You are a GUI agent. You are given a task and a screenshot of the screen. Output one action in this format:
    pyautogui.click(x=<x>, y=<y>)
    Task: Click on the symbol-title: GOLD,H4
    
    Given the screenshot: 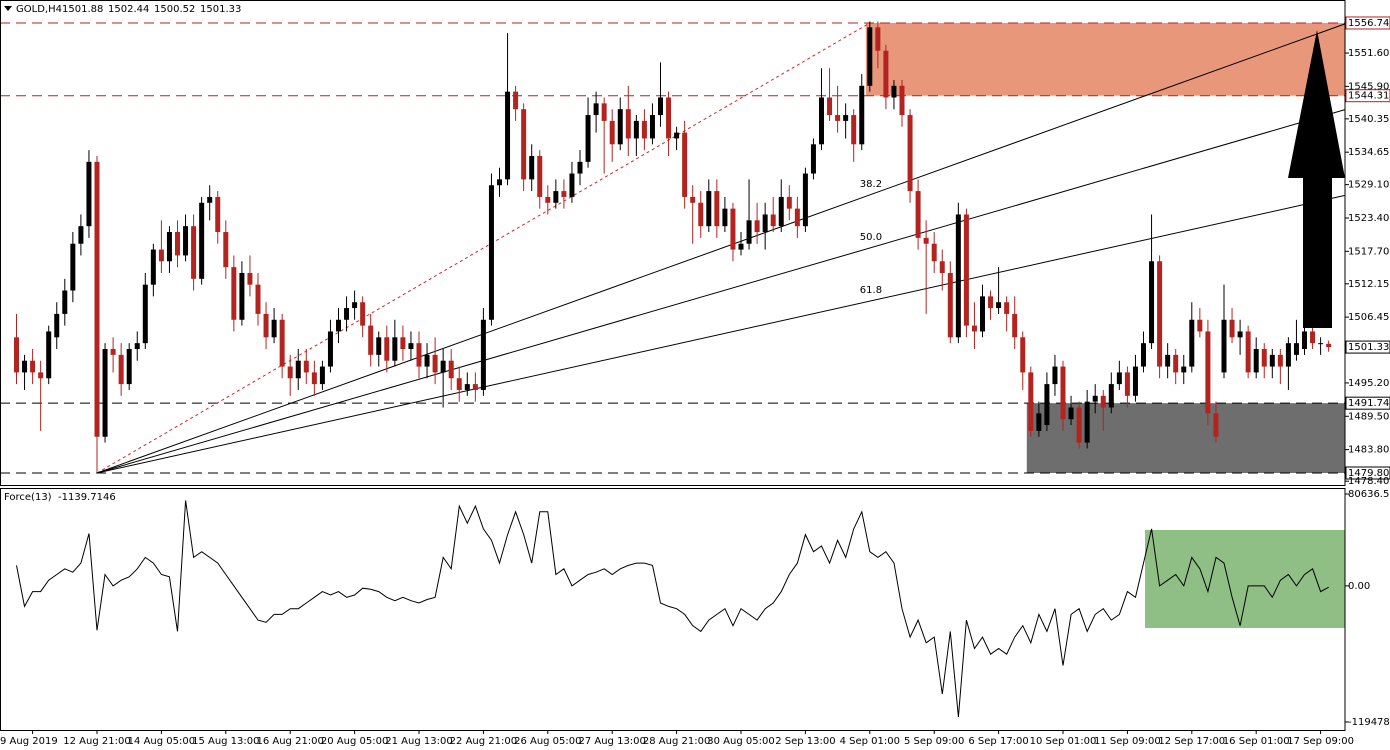 What is the action you would take?
    pyautogui.click(x=39, y=9)
    